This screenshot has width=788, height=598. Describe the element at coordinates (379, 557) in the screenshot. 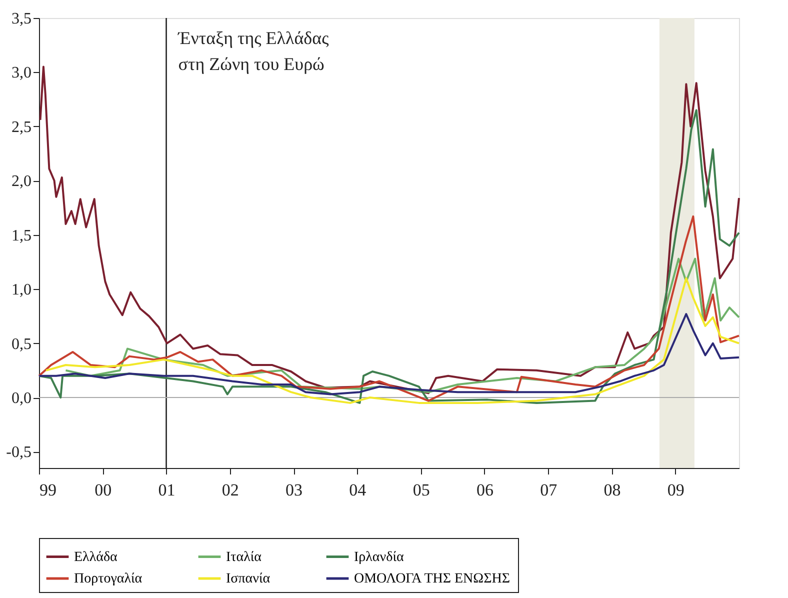

I see `legend-label: Ιρλανδία` at that location.